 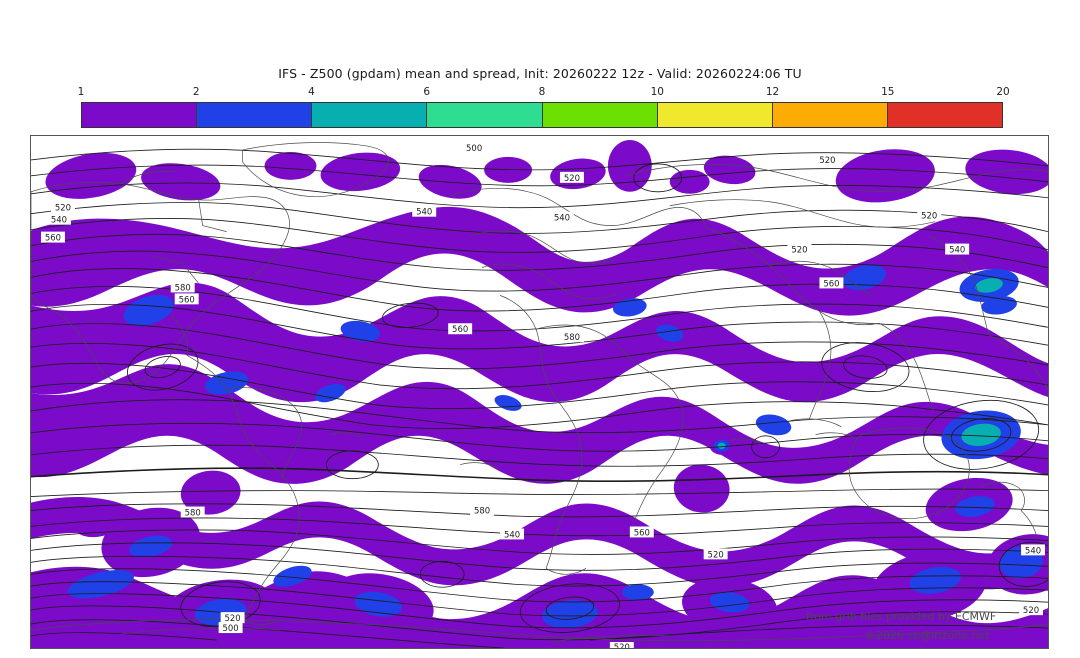 What do you see at coordinates (81, 92) in the screenshot?
I see `colorbar-tick-1: 1` at bounding box center [81, 92].